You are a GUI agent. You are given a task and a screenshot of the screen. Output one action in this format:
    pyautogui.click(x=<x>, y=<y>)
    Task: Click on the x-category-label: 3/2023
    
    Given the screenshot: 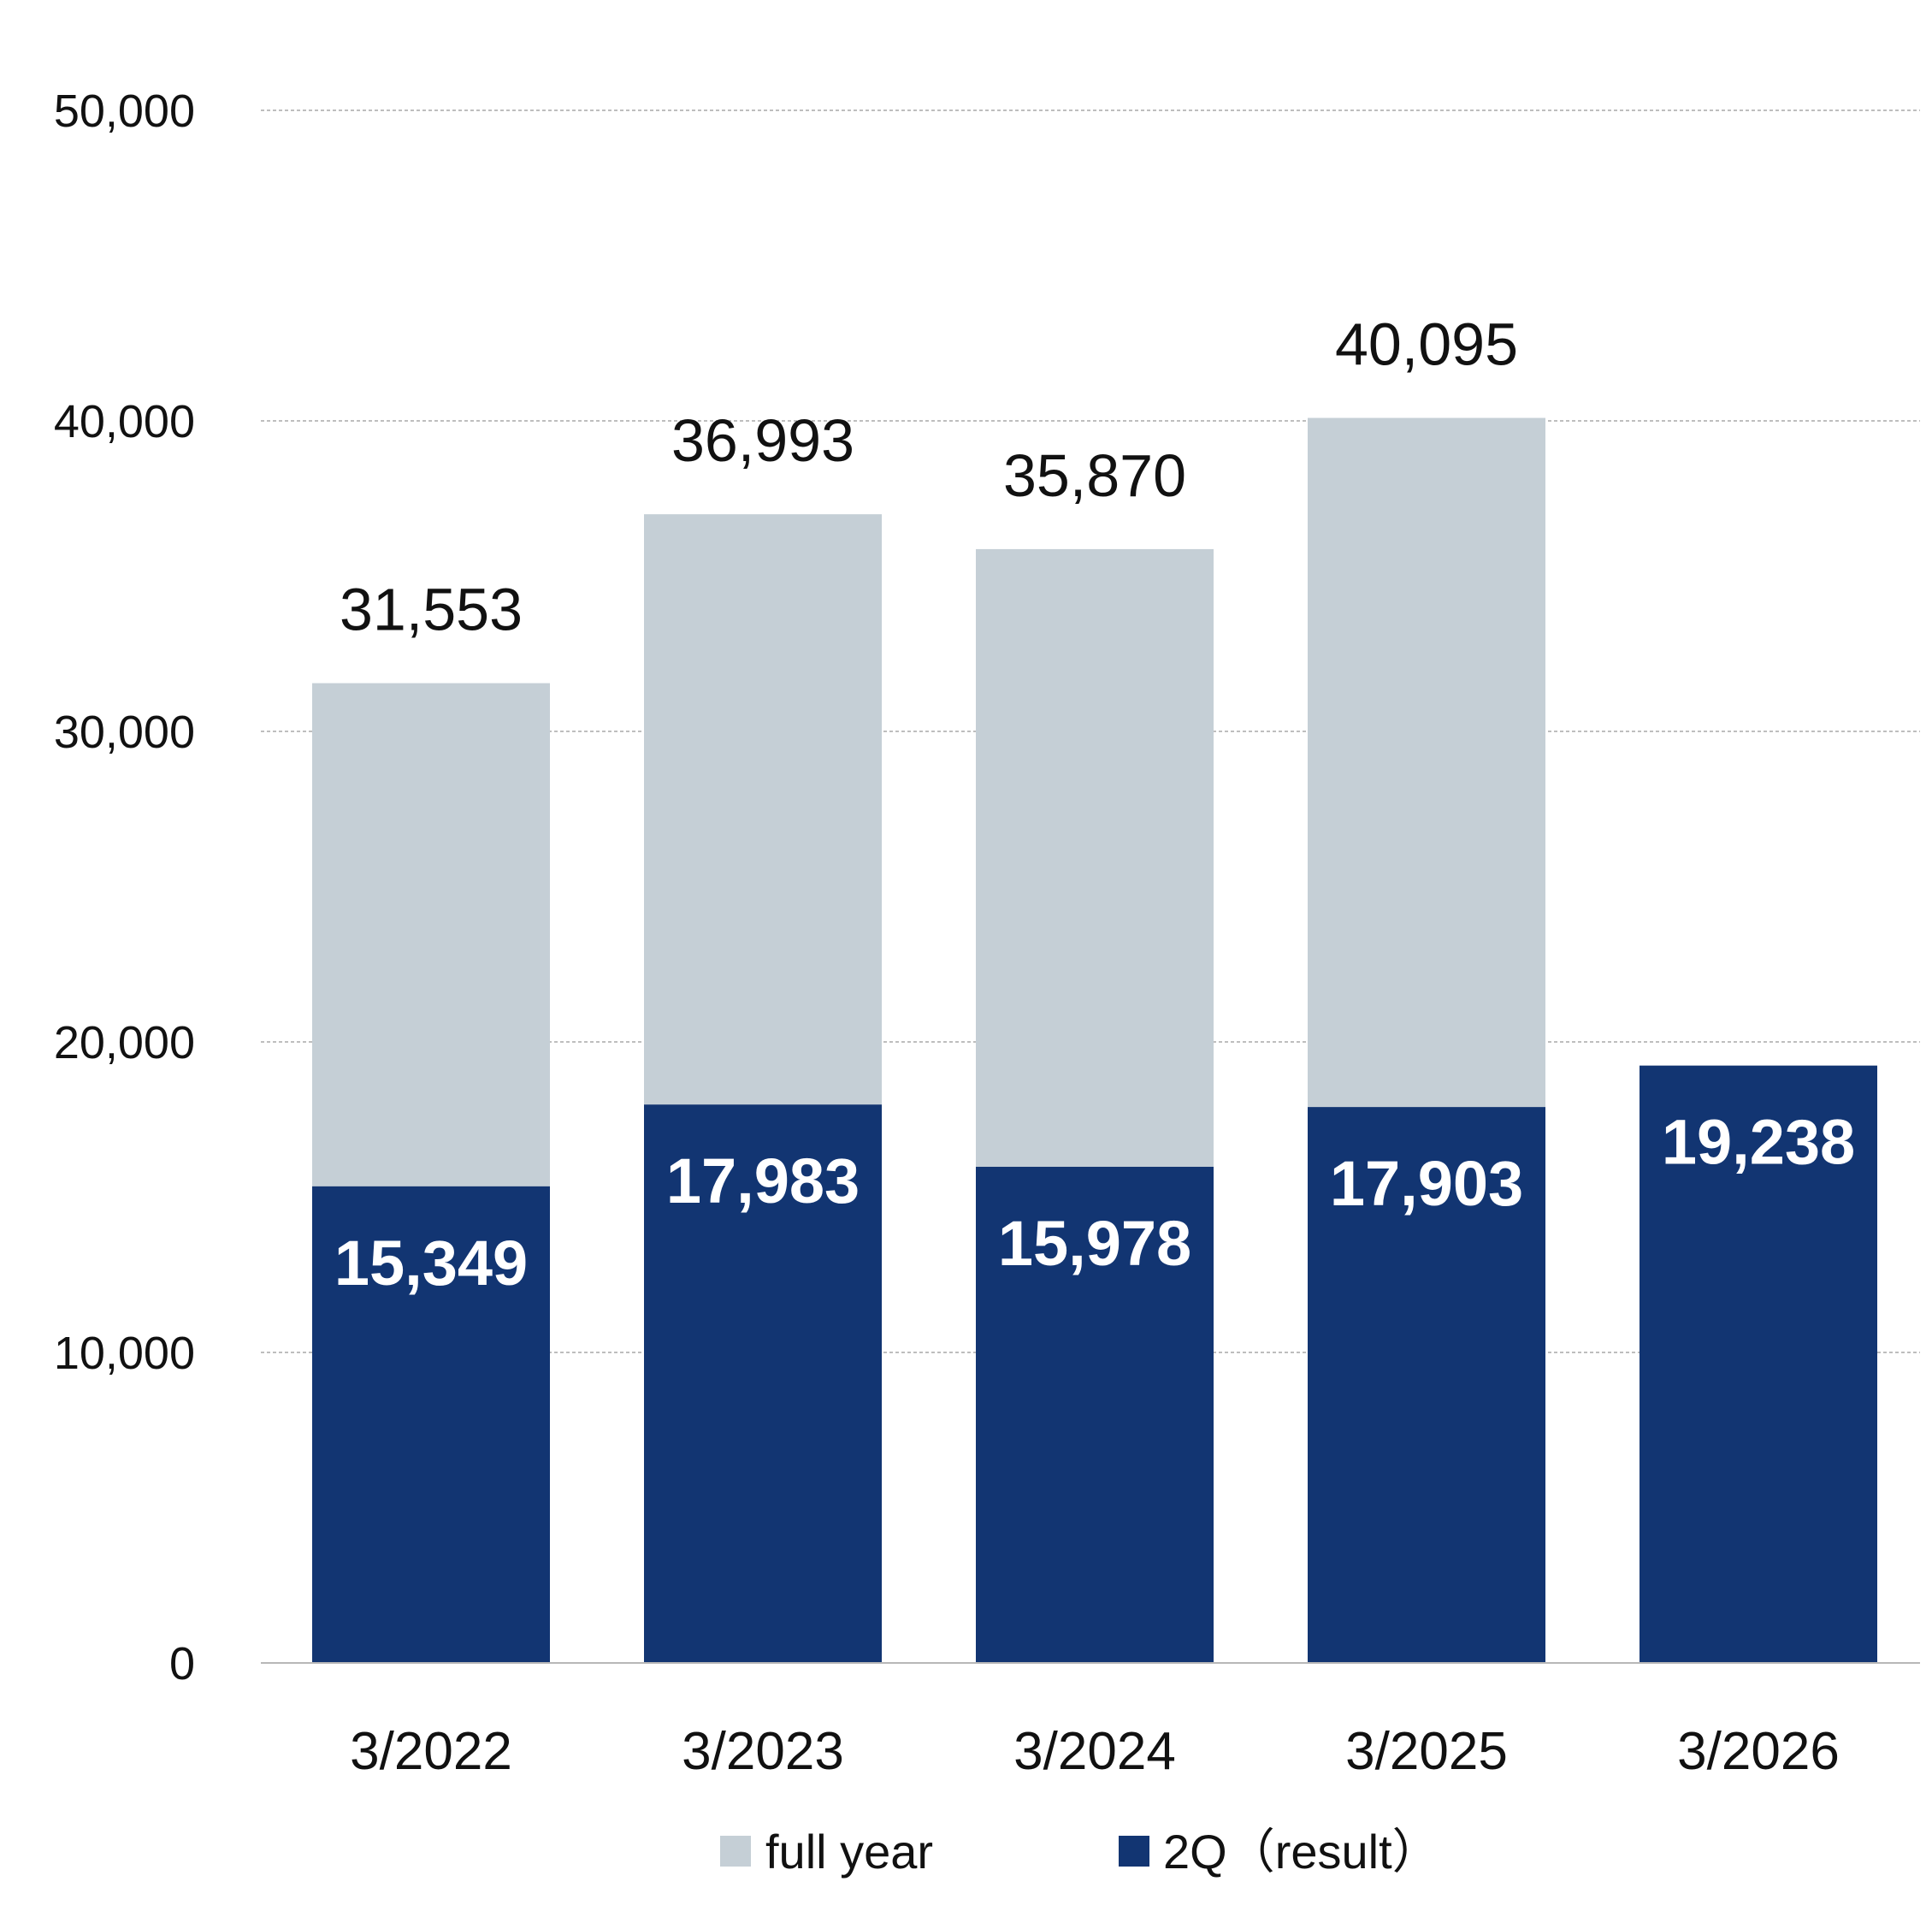 What is the action you would take?
    pyautogui.click(x=763, y=1751)
    